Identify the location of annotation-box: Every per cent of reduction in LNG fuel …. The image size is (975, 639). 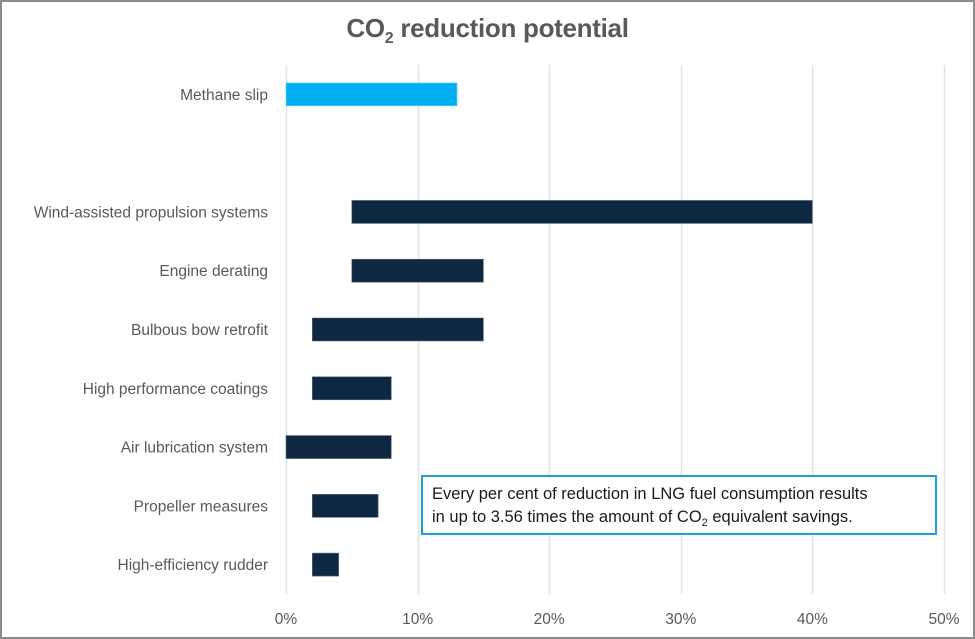
(679, 505).